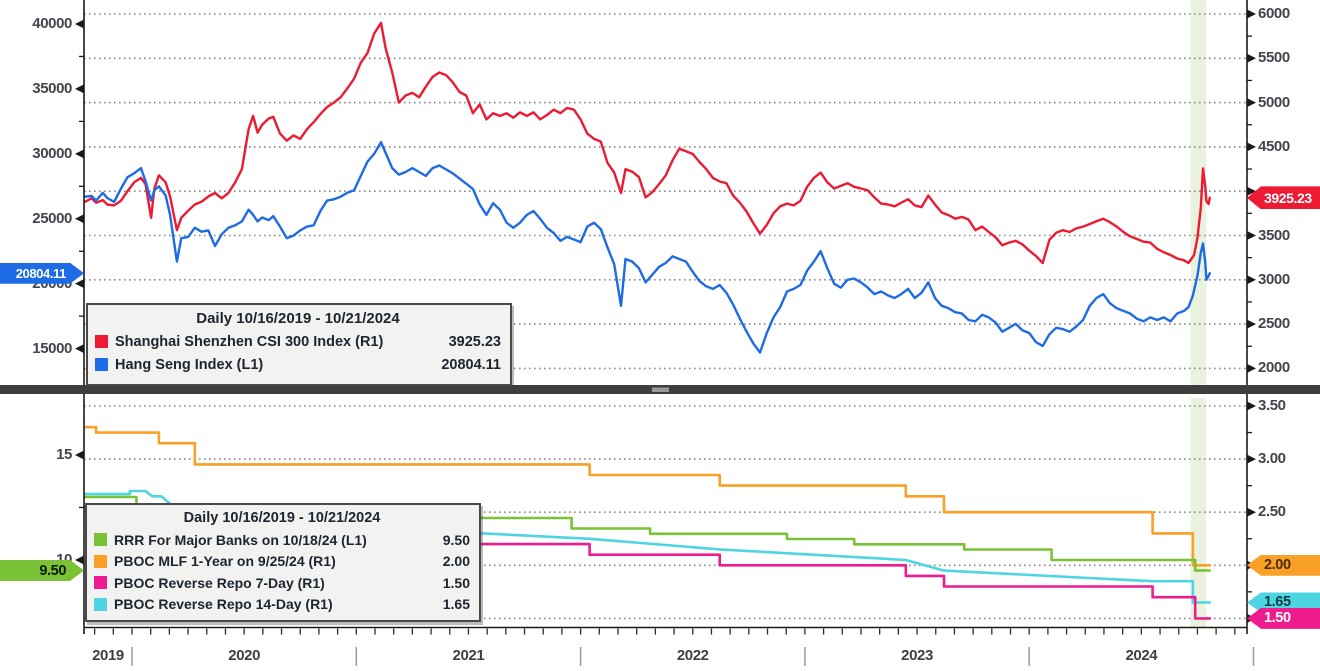  What do you see at coordinates (474, 341) in the screenshot?
I see `legend-series-value: 3925.23` at bounding box center [474, 341].